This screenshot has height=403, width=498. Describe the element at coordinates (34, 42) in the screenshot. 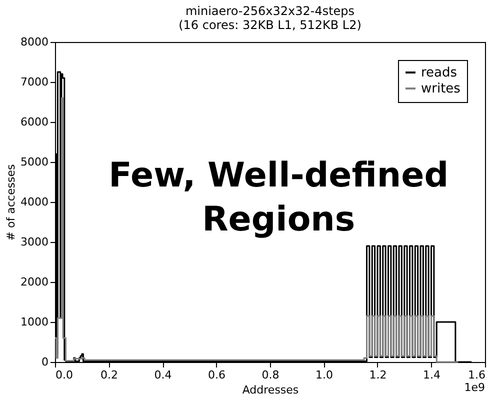

I see `y-tick-label: 8000` at that location.